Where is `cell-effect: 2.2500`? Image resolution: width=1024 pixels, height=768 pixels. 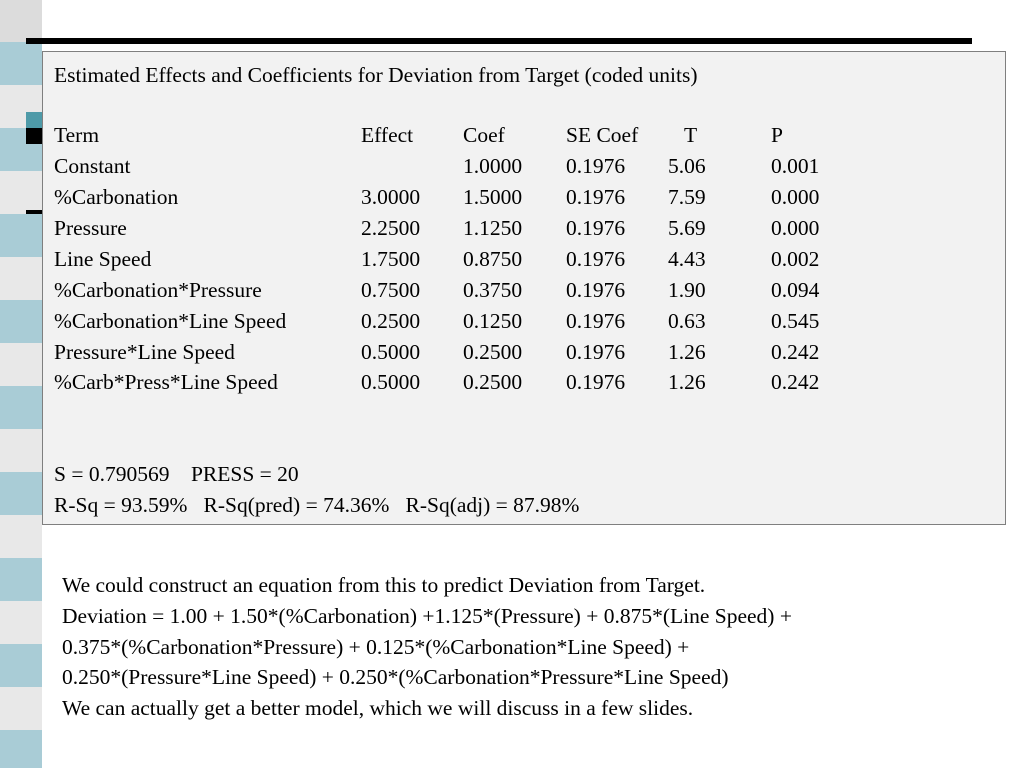 cell-effect: 2.2500 is located at coordinates (391, 228).